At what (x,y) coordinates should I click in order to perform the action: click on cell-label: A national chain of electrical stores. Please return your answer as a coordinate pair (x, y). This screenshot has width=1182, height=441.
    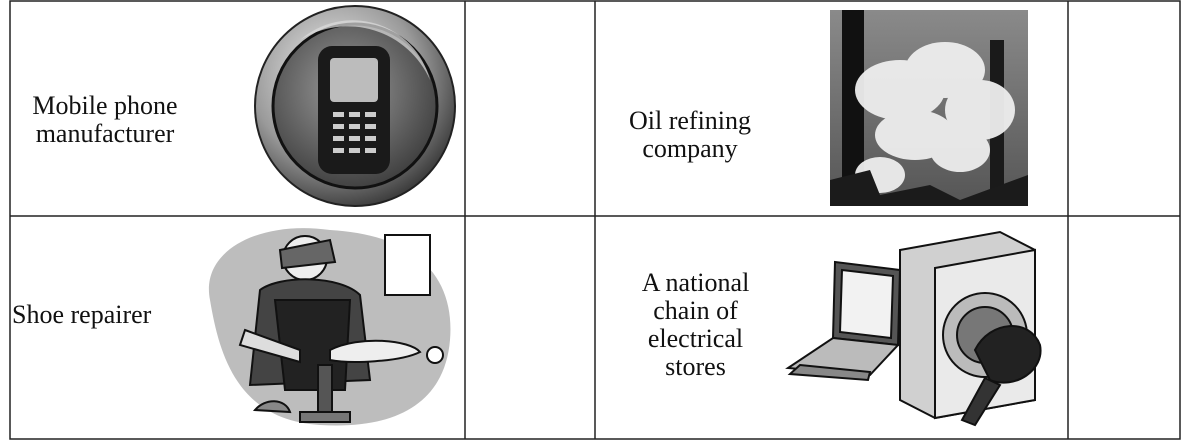
    Looking at the image, I should click on (695, 324).